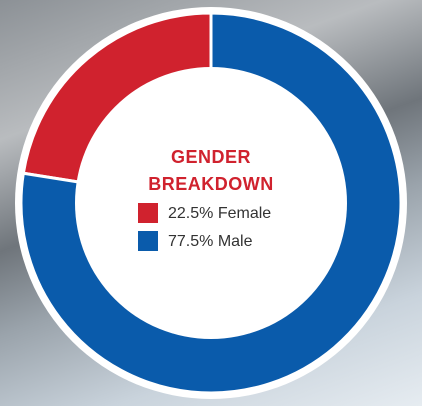  I want to click on legend-label: 77.5% Male, so click(210, 241).